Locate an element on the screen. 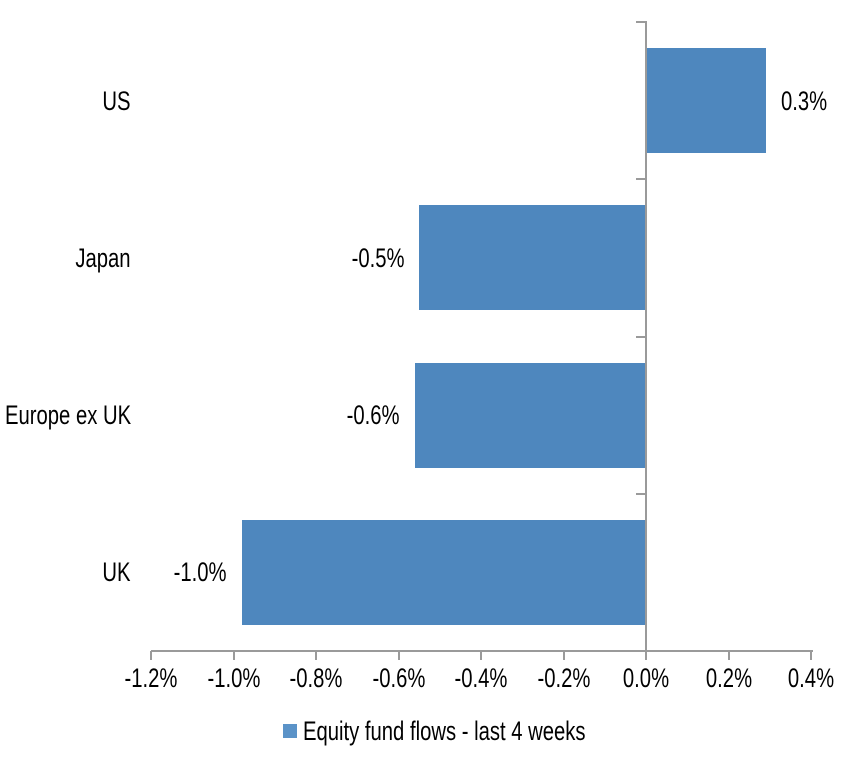 The height and width of the screenshot is (757, 852). legend-label: Equity fund flows - last 4 weeks is located at coordinates (444, 731).